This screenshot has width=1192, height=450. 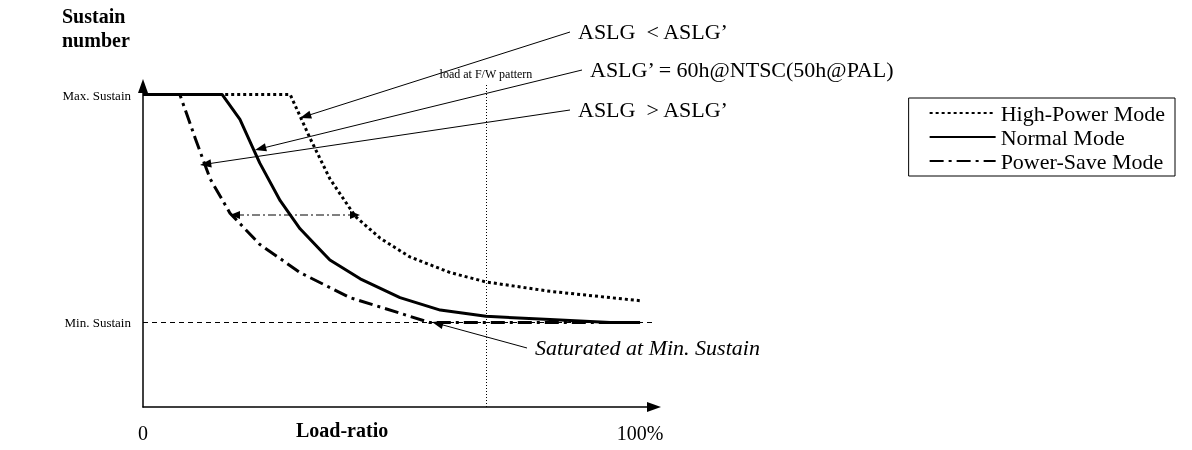 What do you see at coordinates (742, 69) in the screenshot?
I see `text: ASLG’ = 60h@NTSC(50h@PAL)` at bounding box center [742, 69].